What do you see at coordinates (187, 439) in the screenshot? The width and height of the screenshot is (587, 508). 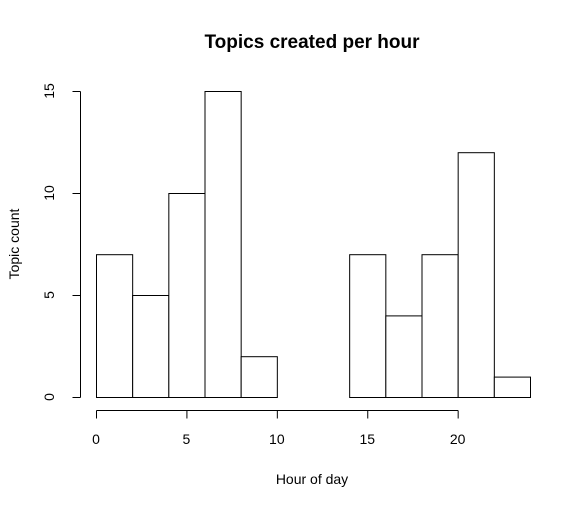 I see `x-tick-label: 5` at bounding box center [187, 439].